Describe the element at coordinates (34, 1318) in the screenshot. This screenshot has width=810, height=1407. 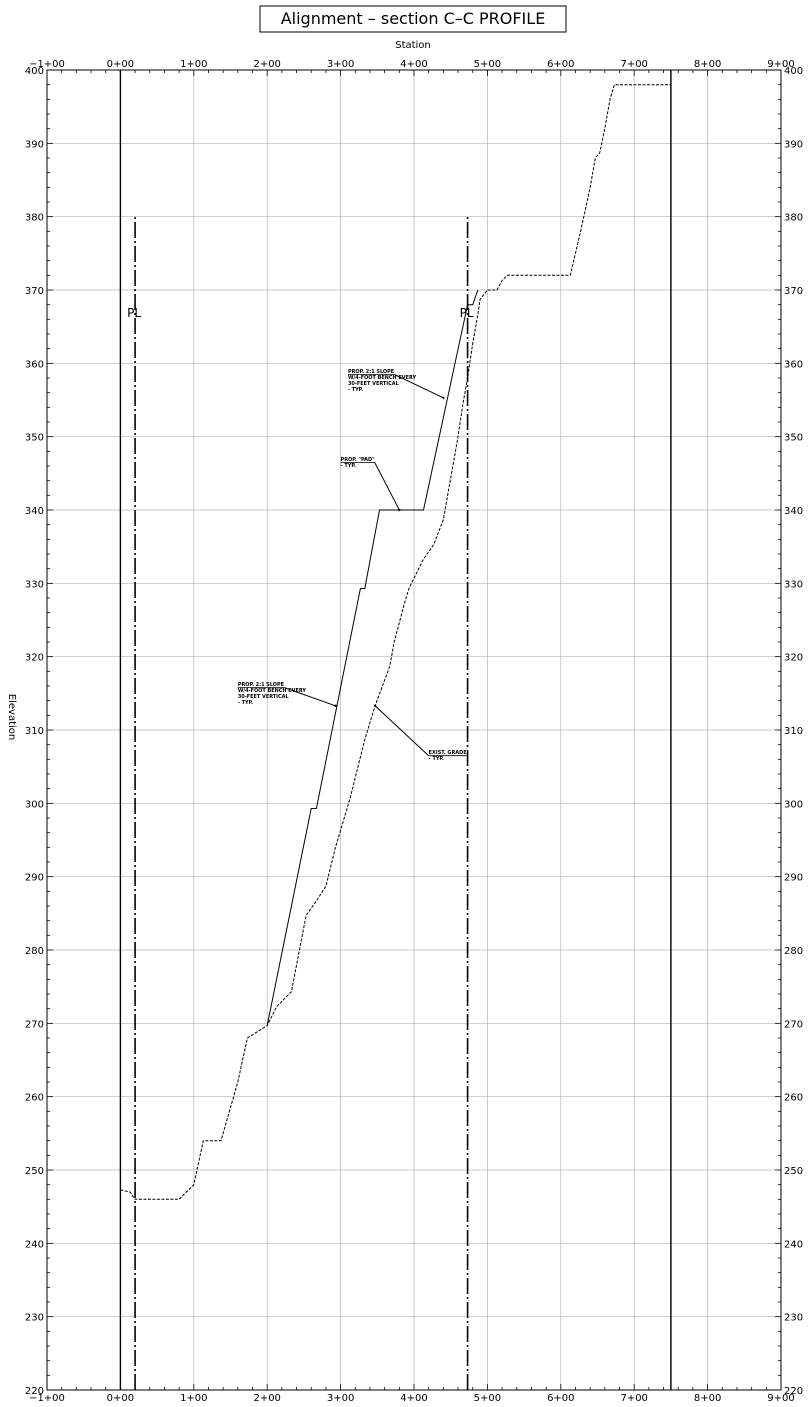
I see `y-tick-label-left: 230` at that location.